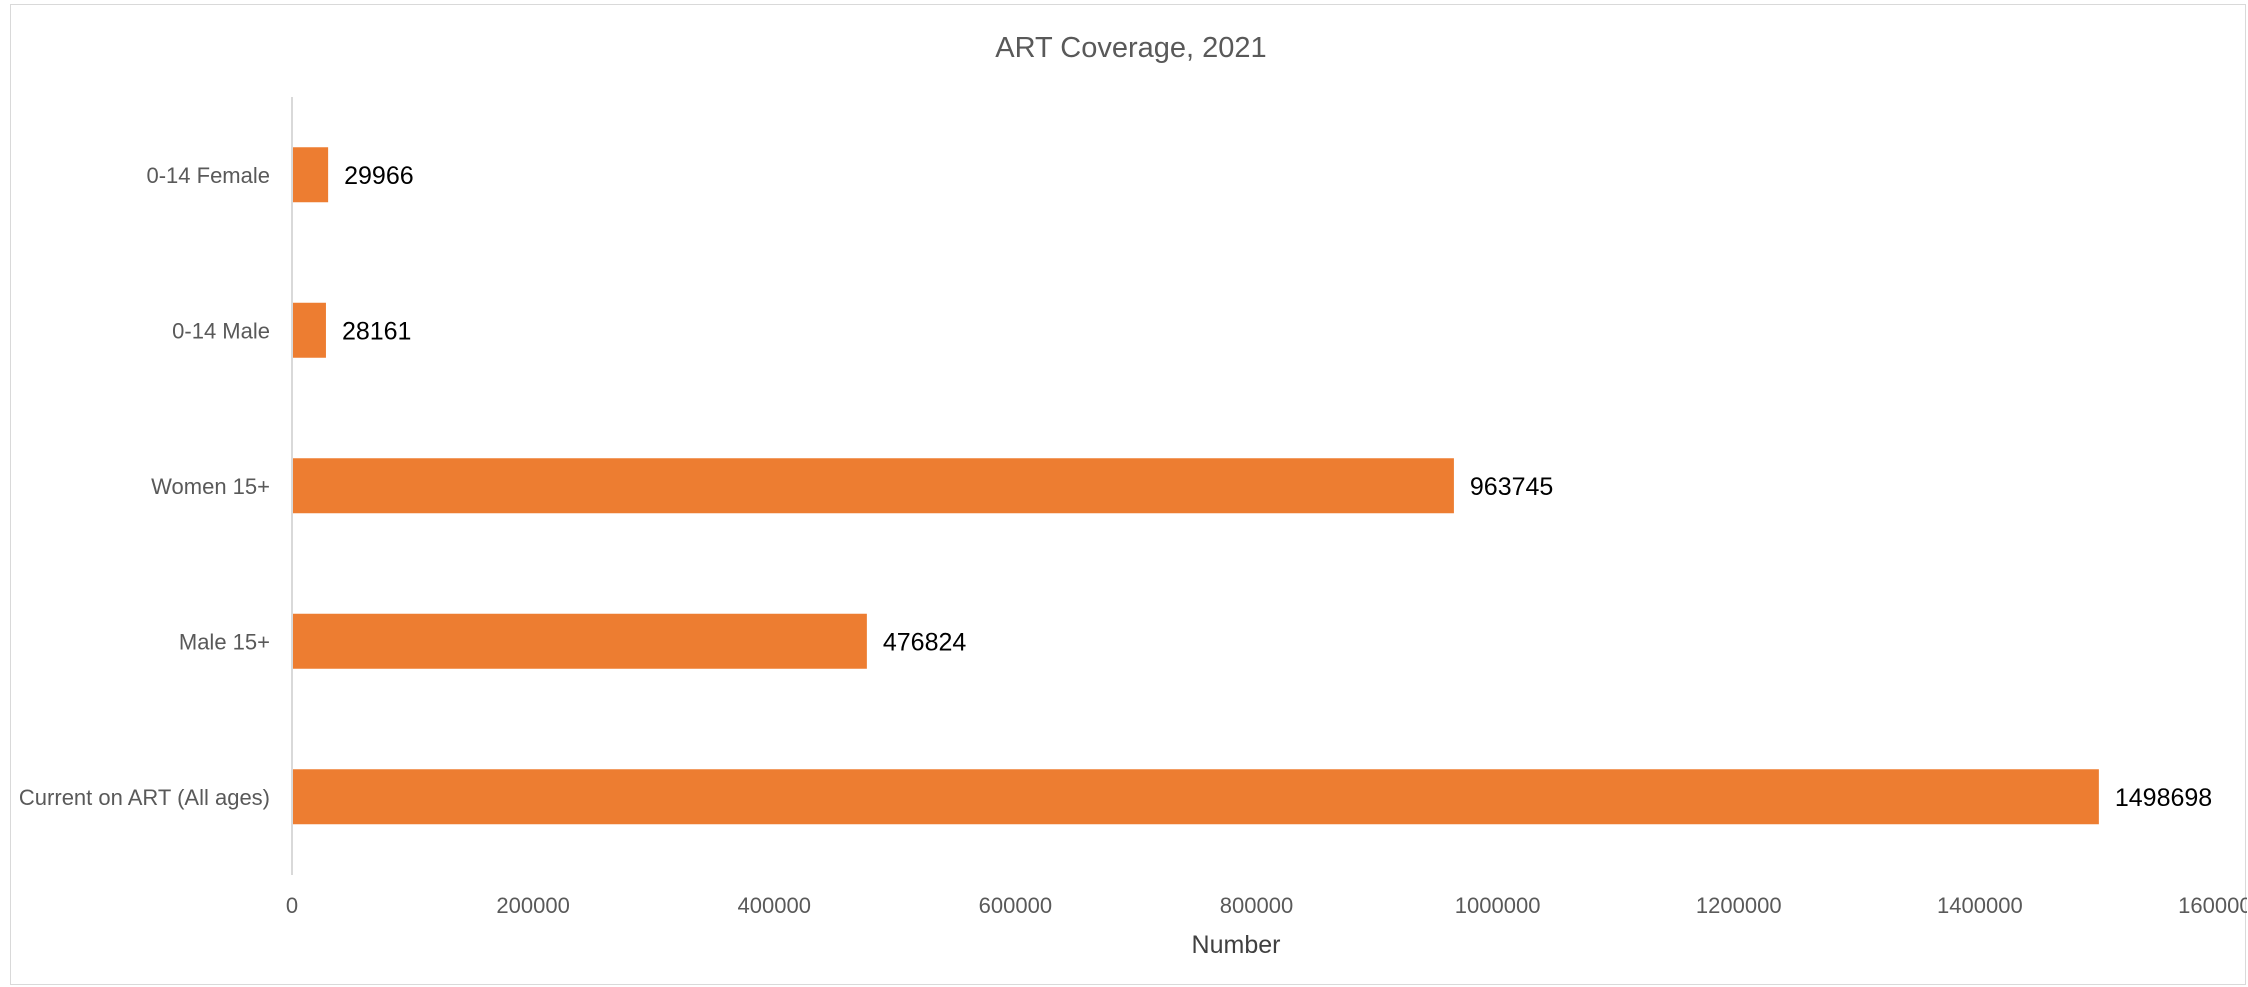 The image size is (2248, 987). Describe the element at coordinates (377, 331) in the screenshot. I see `data-label: 28161` at that location.